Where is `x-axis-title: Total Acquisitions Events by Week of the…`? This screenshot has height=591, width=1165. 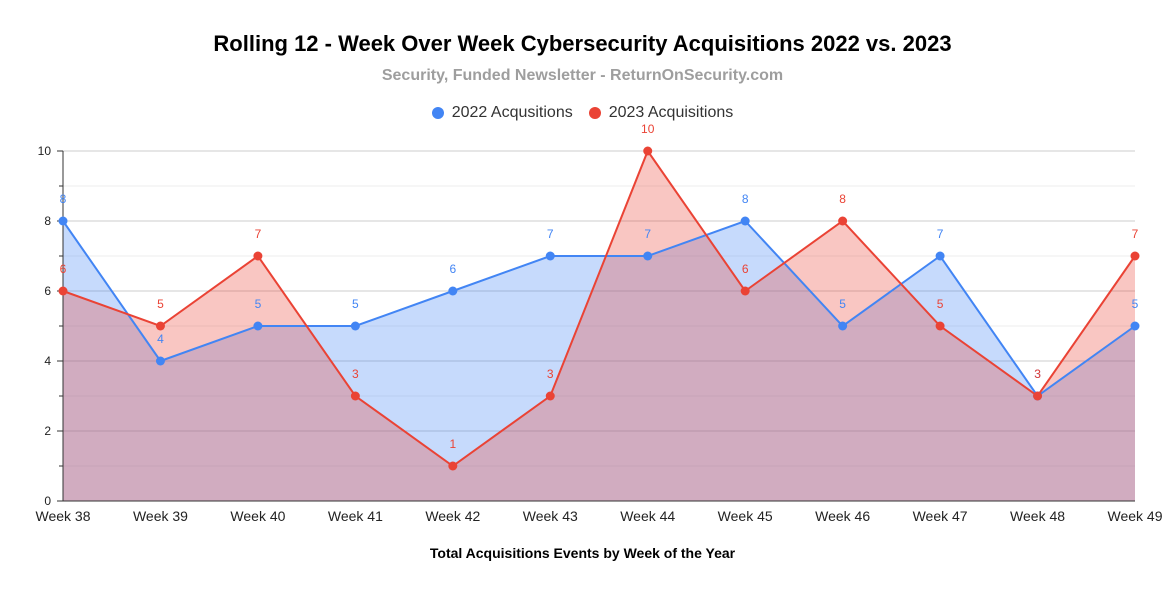
x-axis-title: Total Acquisitions Events by Week of the… is located at coordinates (582, 553).